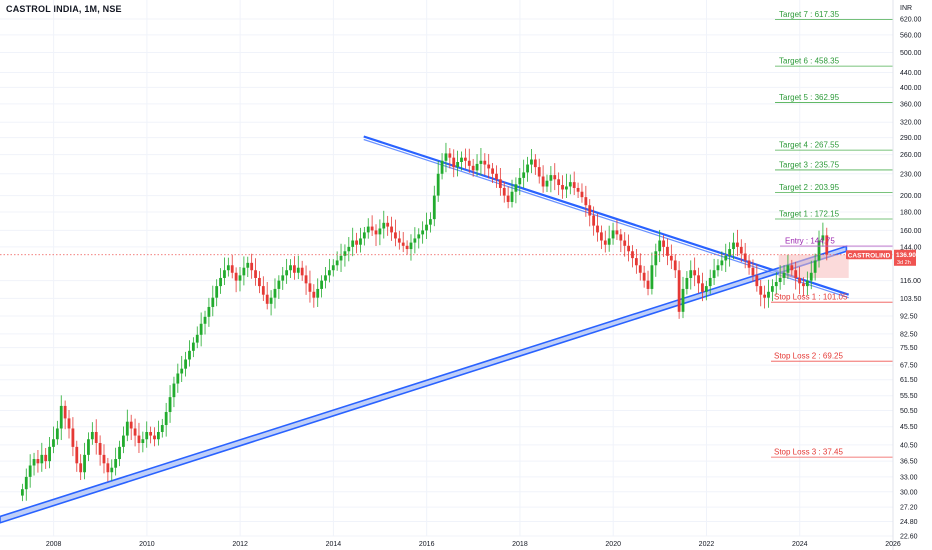  I want to click on target-label: Target 3 : 235.75, so click(809, 164).